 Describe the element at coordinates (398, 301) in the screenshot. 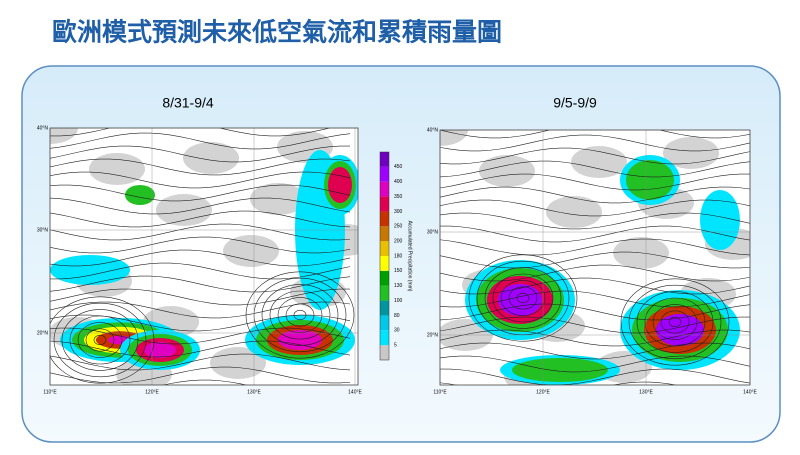

I see `colorbar-tick-label: 100` at that location.